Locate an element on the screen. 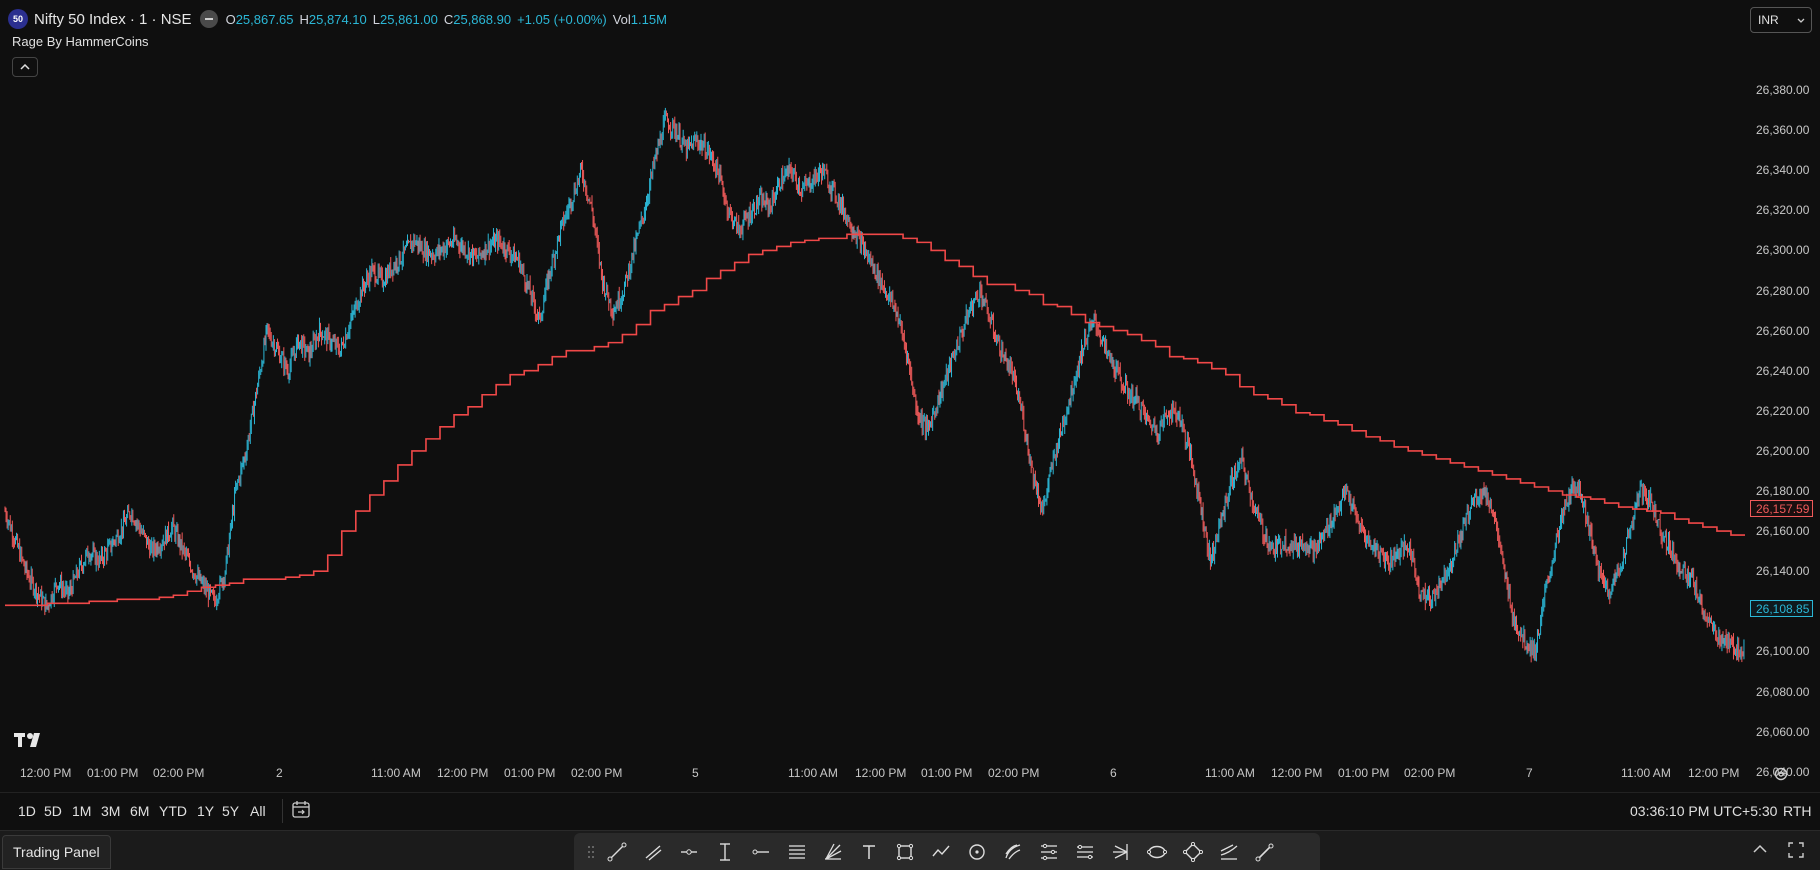 This screenshot has width=1820, height=870. horizontal-line-icon is located at coordinates (761, 852).